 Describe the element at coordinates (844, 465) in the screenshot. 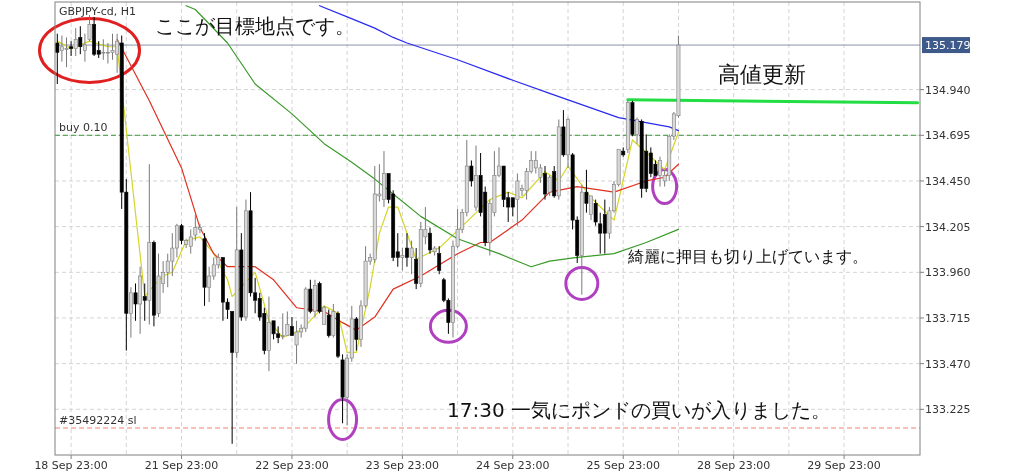

I see `x-tick-label: 29 Sep 23:00` at that location.